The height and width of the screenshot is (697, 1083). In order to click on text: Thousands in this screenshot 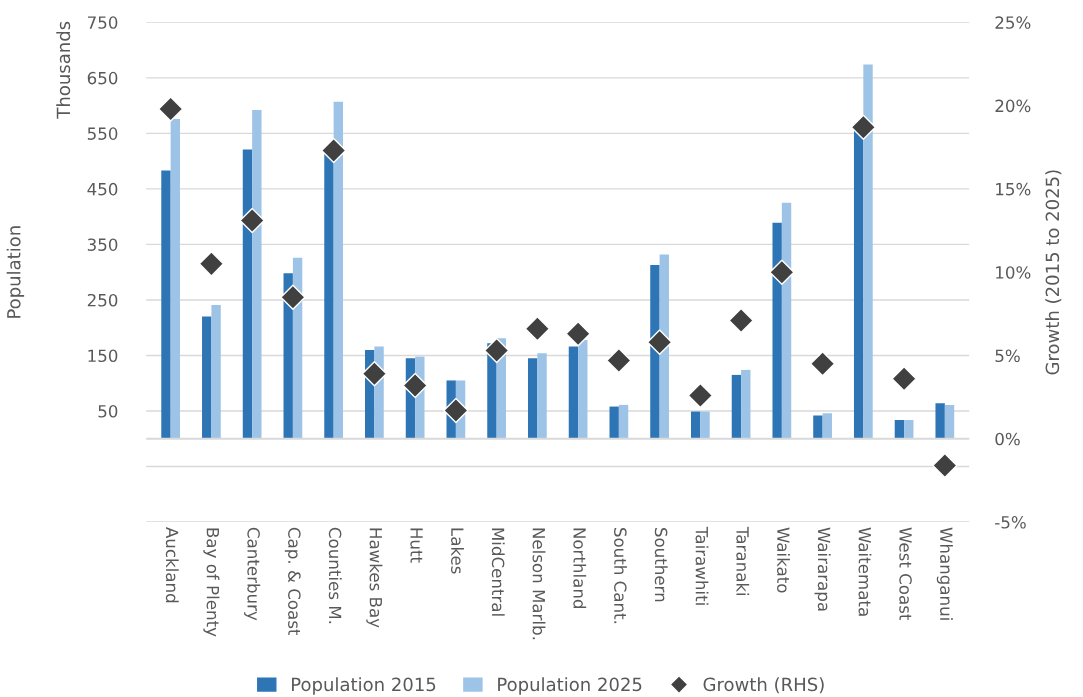, I will do `click(63, 70)`.